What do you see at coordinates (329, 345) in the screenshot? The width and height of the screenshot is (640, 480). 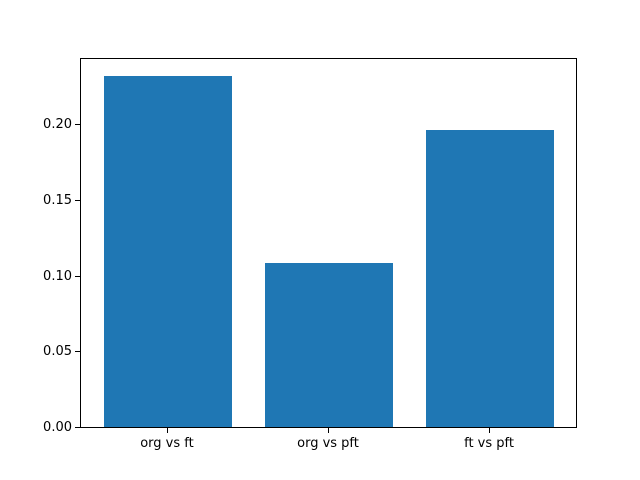 I see `bar-org-vs-pft` at bounding box center [329, 345].